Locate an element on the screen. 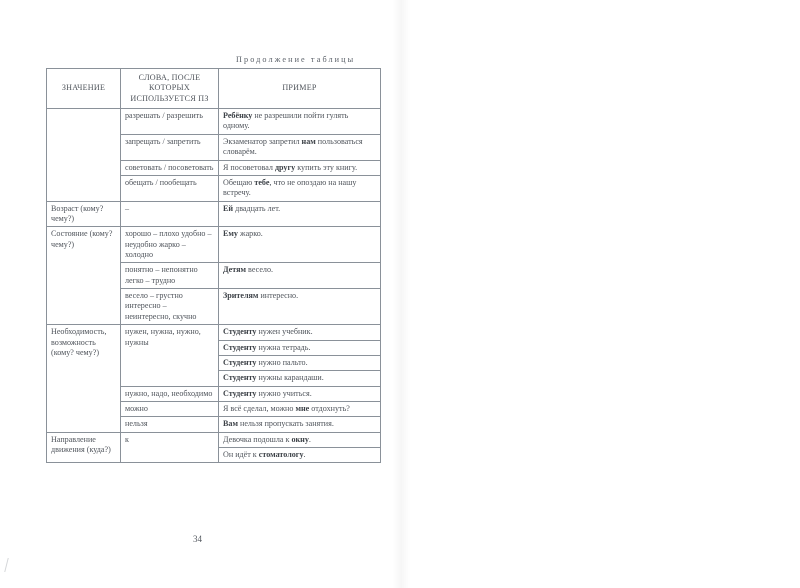  example-plain-b: нужны карандаши. is located at coordinates (290, 378).